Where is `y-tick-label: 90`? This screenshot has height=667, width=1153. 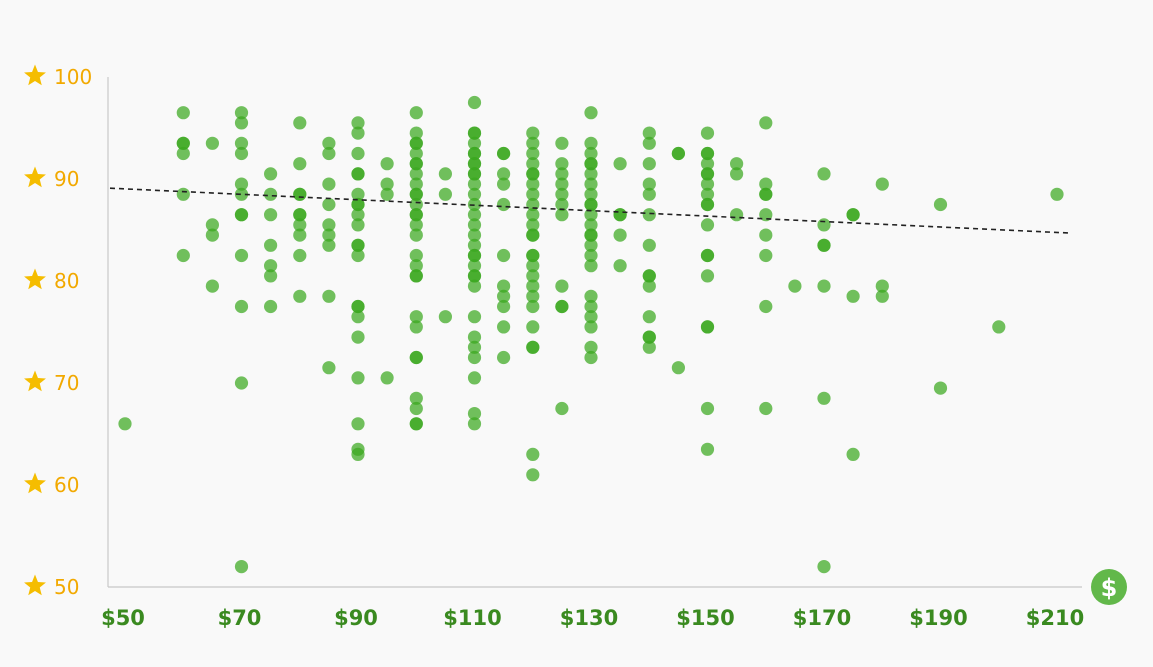
y-tick-label: 90 is located at coordinates (66, 179).